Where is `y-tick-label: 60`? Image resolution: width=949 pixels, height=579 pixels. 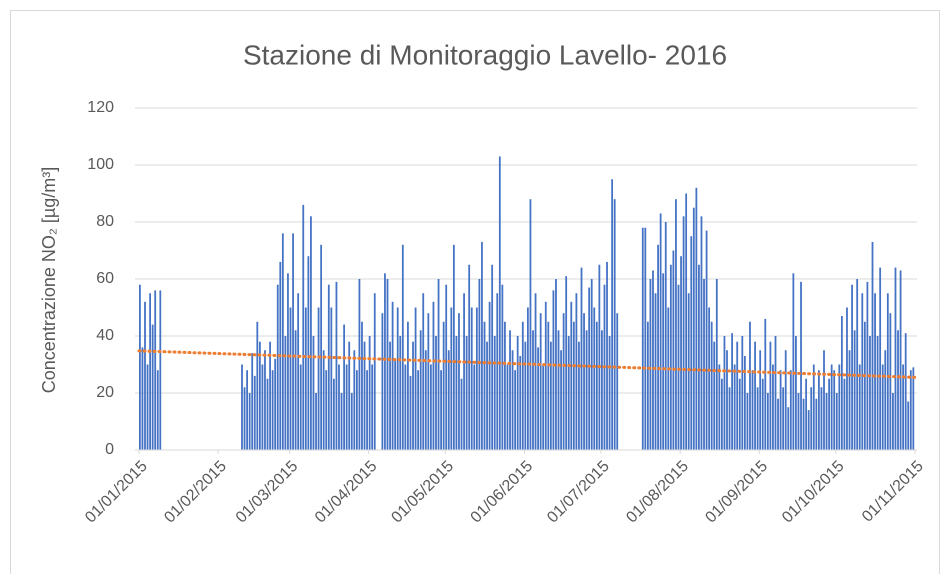 y-tick-label: 60 is located at coordinates (105, 278).